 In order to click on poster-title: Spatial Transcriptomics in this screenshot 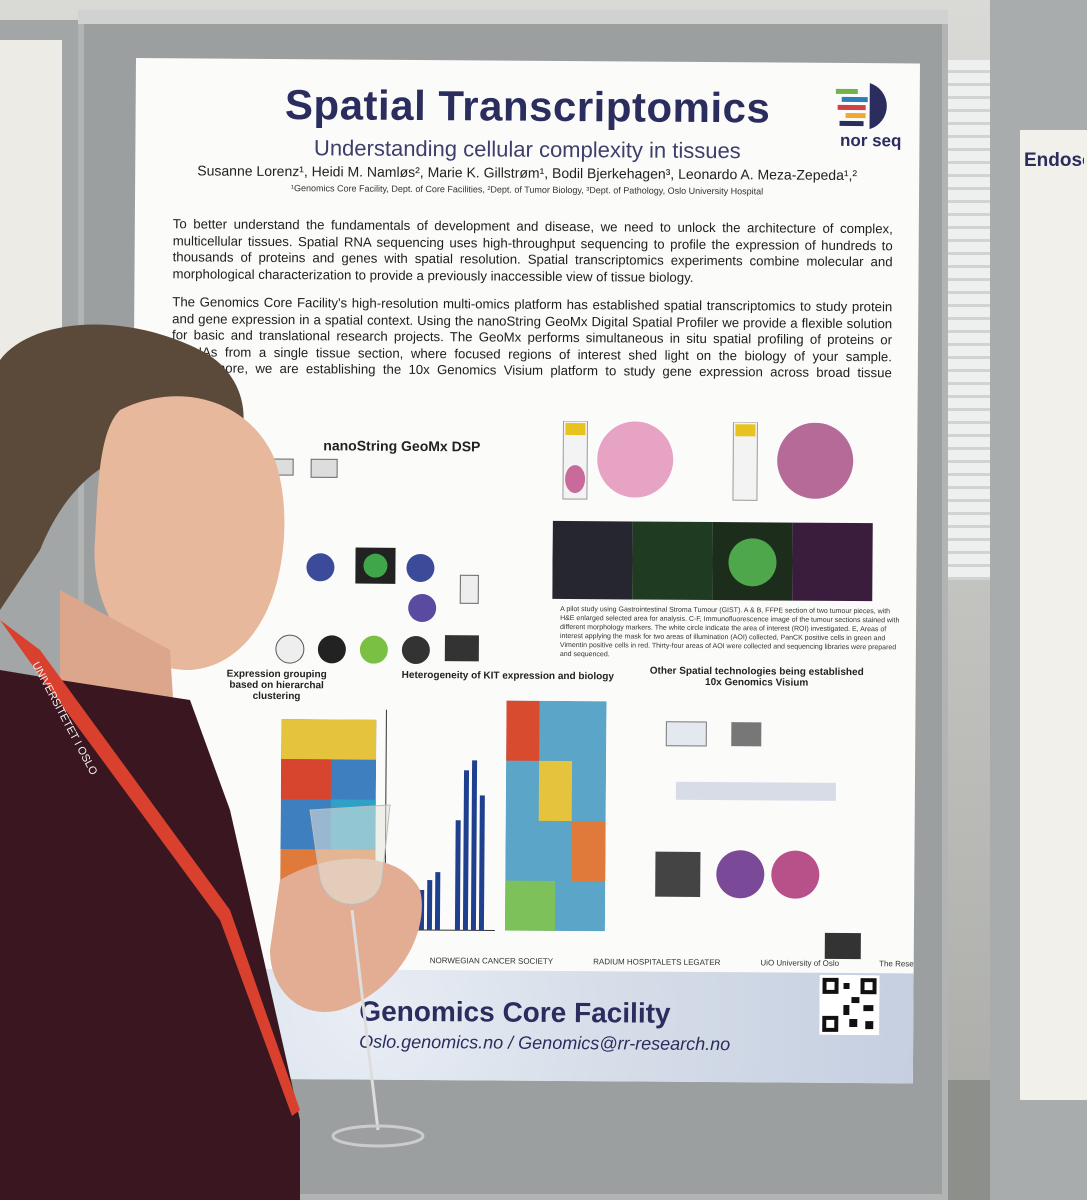, I will do `click(527, 106)`.